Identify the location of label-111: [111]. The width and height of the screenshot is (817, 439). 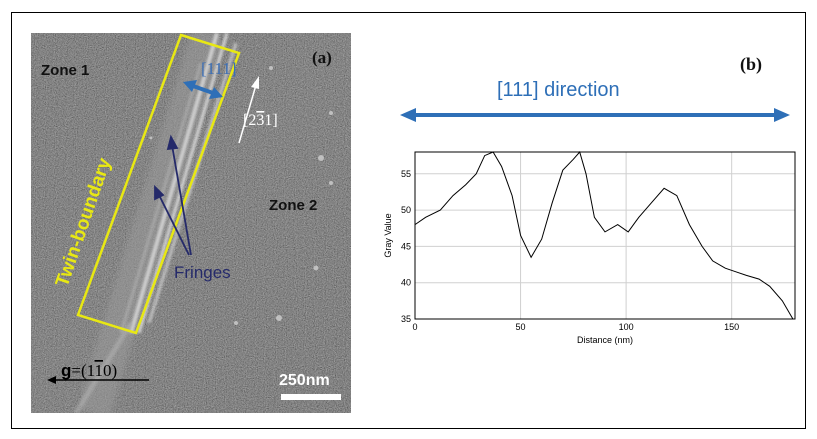
(219, 68).